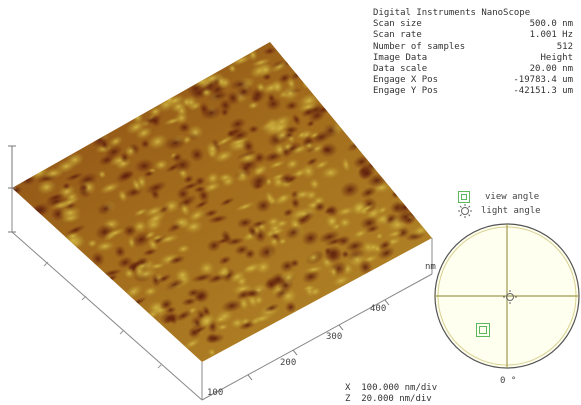  I want to click on instrument-title: Digital Instruments NanoScope, so click(452, 13).